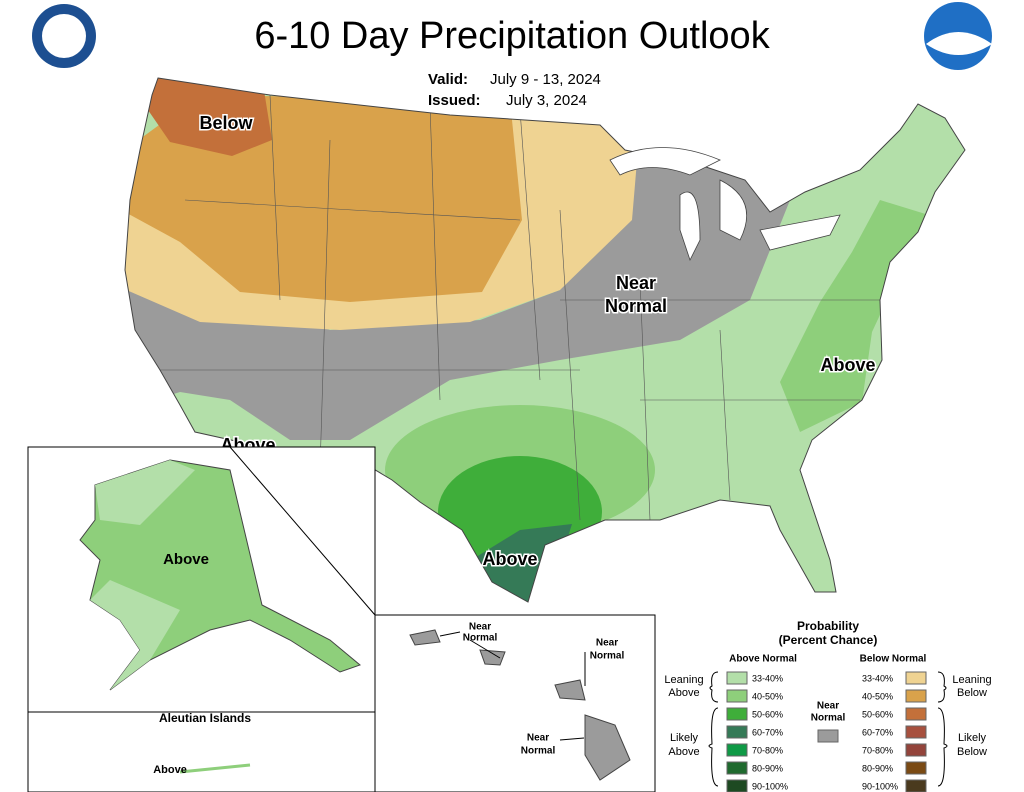  I want to click on label-below: Below, so click(226, 123).